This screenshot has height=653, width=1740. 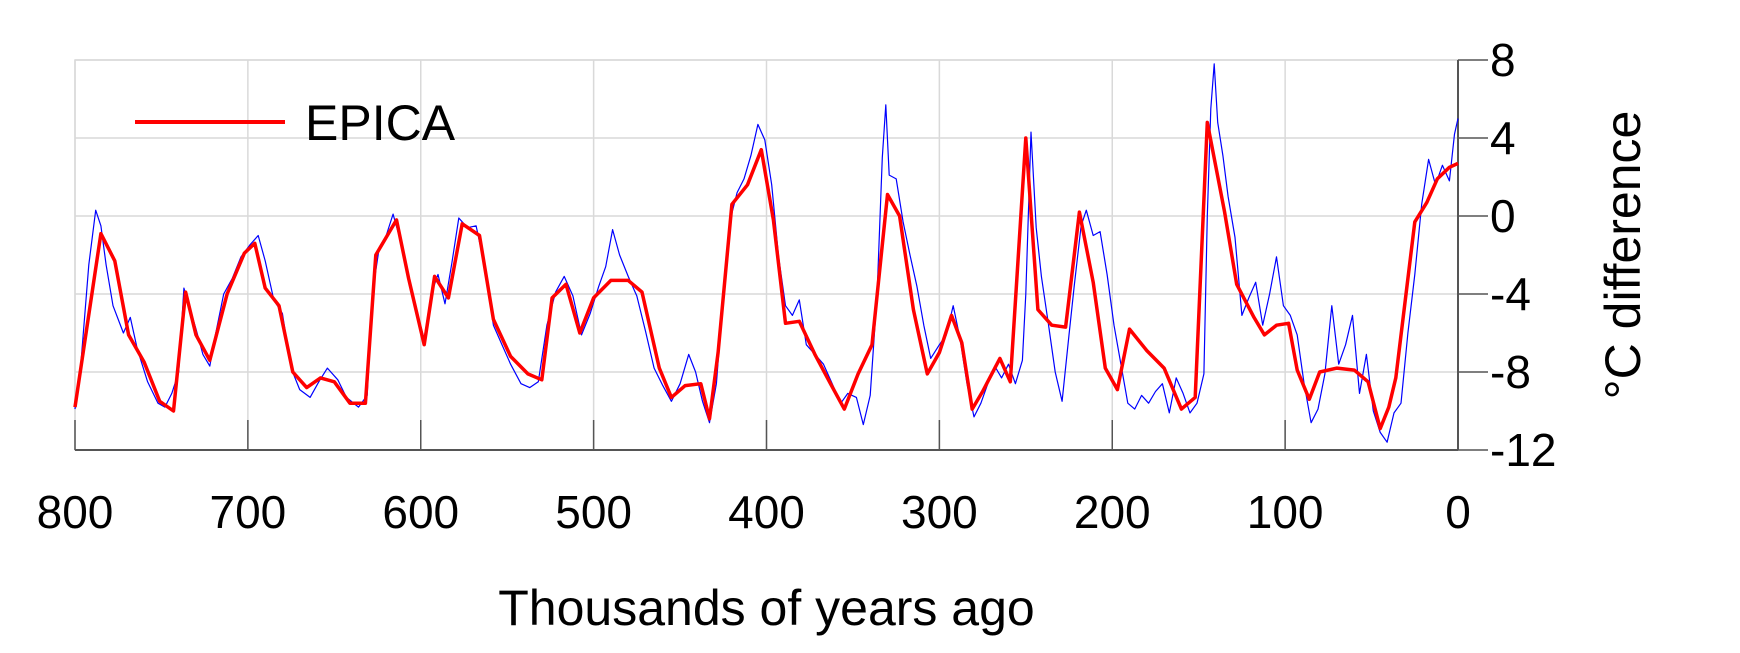 What do you see at coordinates (75, 512) in the screenshot?
I see `x-tick-label: 800` at bounding box center [75, 512].